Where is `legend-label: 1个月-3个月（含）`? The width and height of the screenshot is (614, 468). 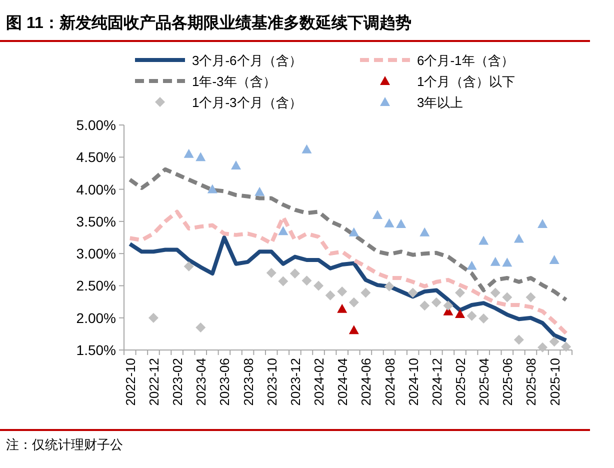
legend-label: 1个月-3个月（含） is located at coordinates (247, 102).